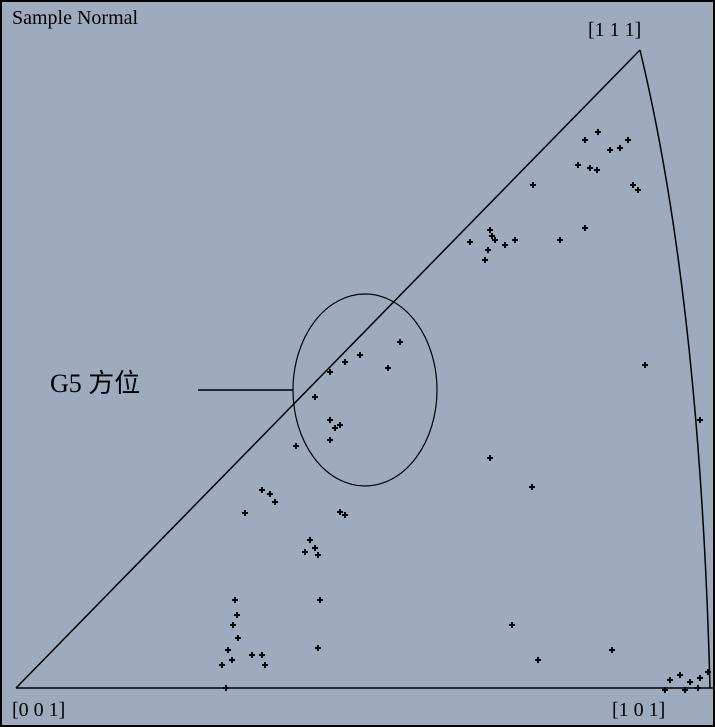 This screenshot has height=727, width=715. Describe the element at coordinates (638, 710) in the screenshot. I see `pole-label: [1 0 1]` at that location.